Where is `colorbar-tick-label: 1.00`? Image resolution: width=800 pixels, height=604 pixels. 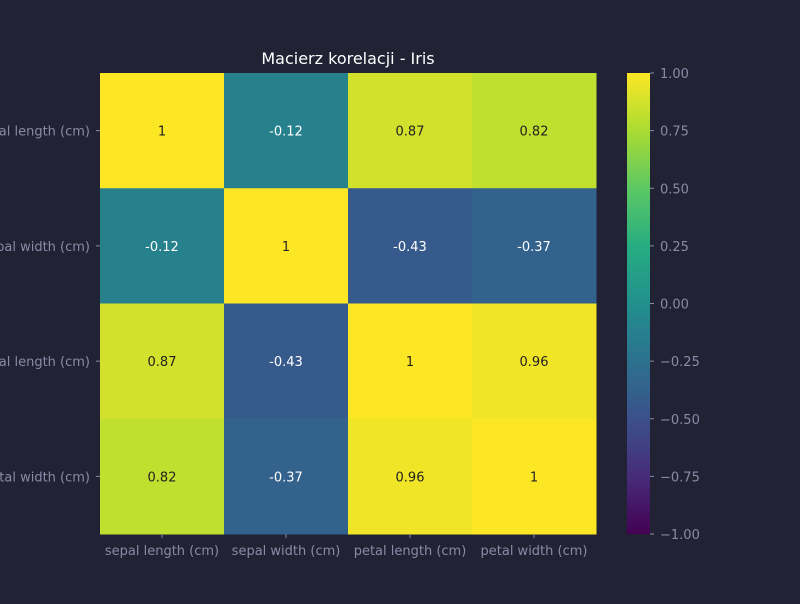 colorbar-tick-label: 1.00 is located at coordinates (674, 74).